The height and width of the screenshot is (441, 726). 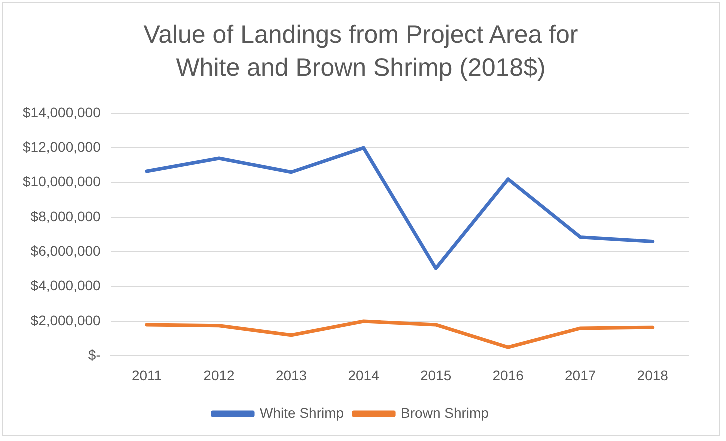 I want to click on y-tick-label: $12,000,000, so click(x=62, y=146).